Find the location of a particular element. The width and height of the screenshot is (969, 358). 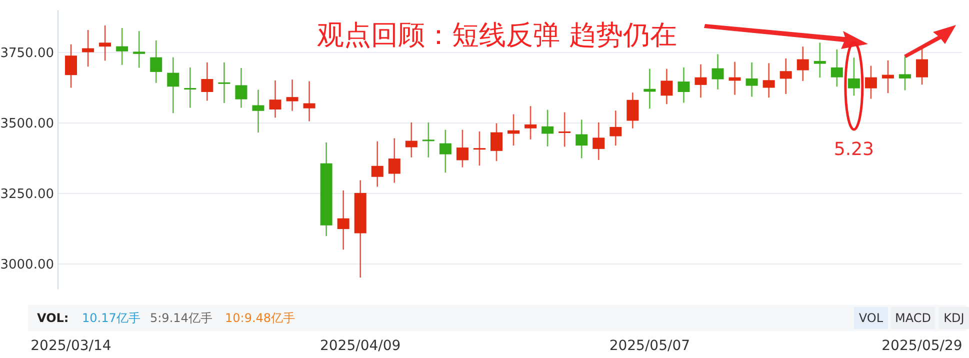

y-tick-label: 3750.00 is located at coordinates (27, 54).